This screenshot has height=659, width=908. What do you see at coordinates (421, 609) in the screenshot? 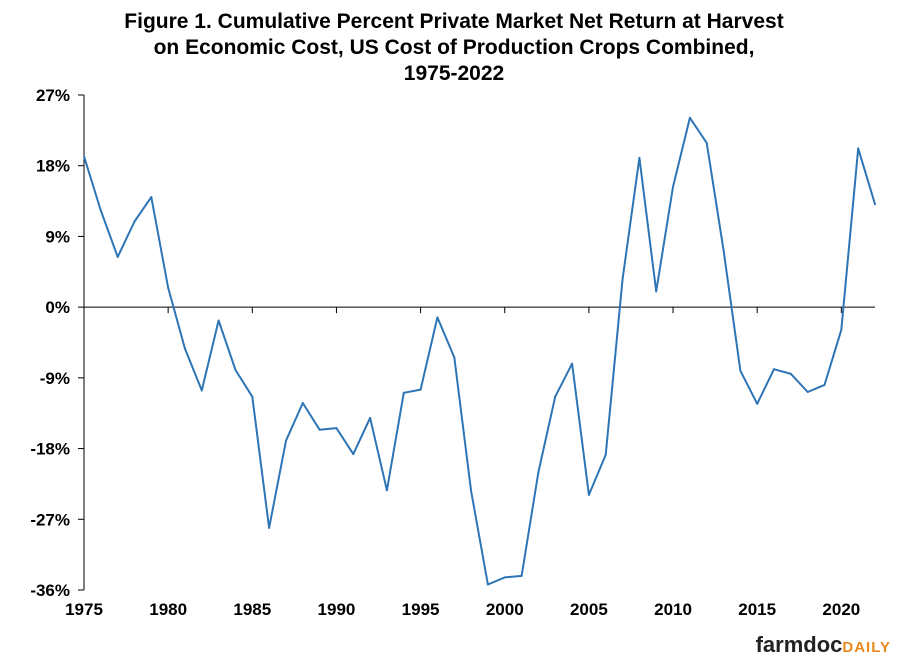
I see `x-tick-label: 1995` at bounding box center [421, 609].